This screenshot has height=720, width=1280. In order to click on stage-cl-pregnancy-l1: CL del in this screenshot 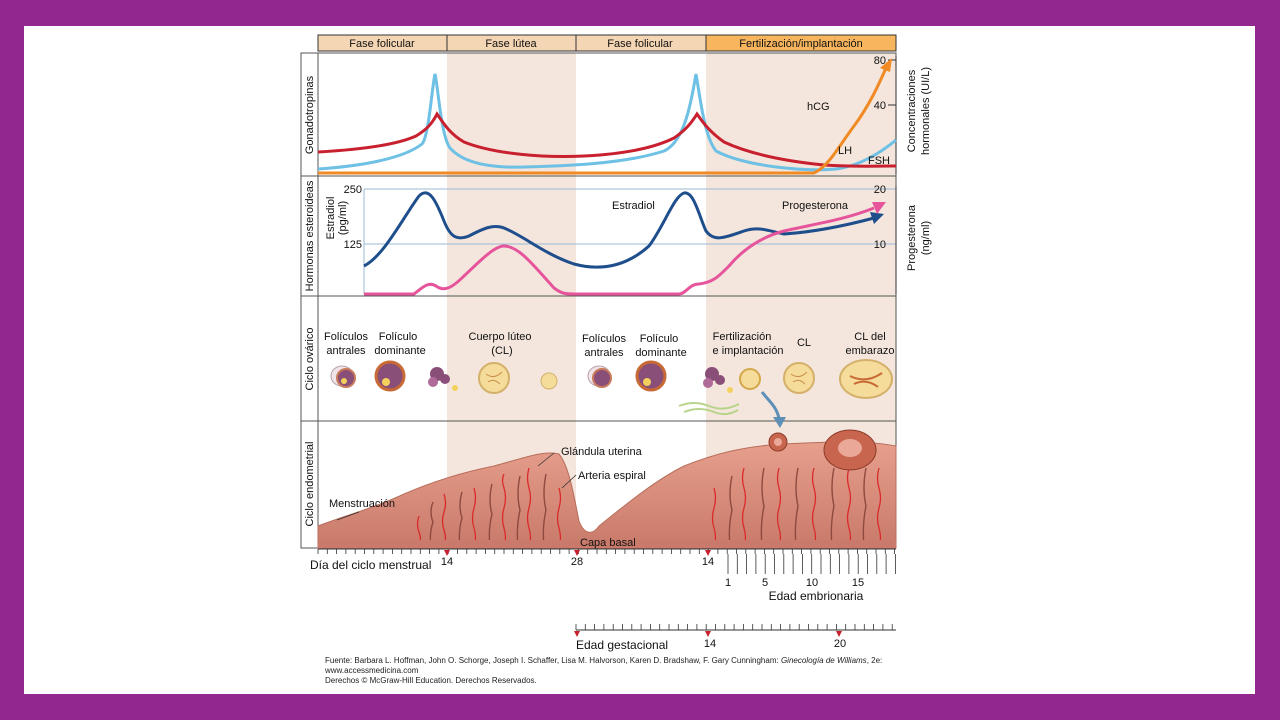, I will do `click(869, 337)`.